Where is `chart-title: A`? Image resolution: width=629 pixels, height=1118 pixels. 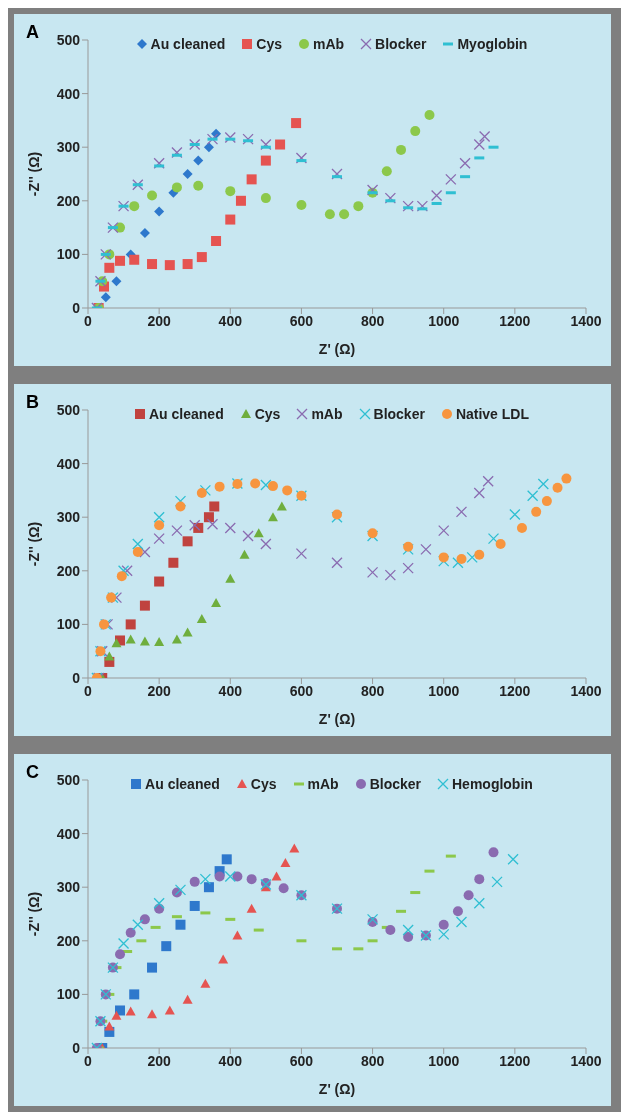
chart-title: A is located at coordinates (32, 32).